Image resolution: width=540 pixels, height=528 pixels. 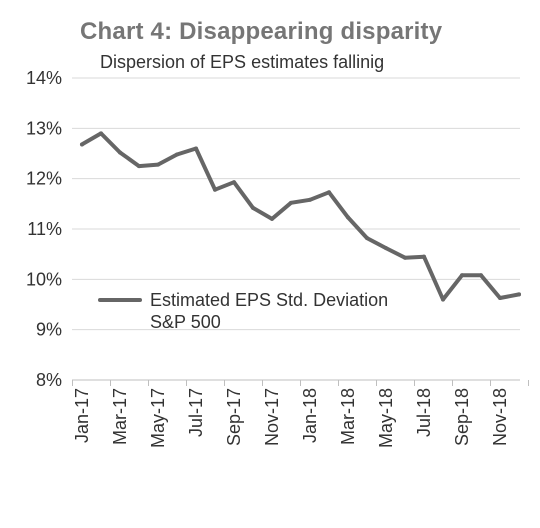 What do you see at coordinates (269, 300) in the screenshot?
I see `legend-label: Estimated EPS Std. Deviation` at bounding box center [269, 300].